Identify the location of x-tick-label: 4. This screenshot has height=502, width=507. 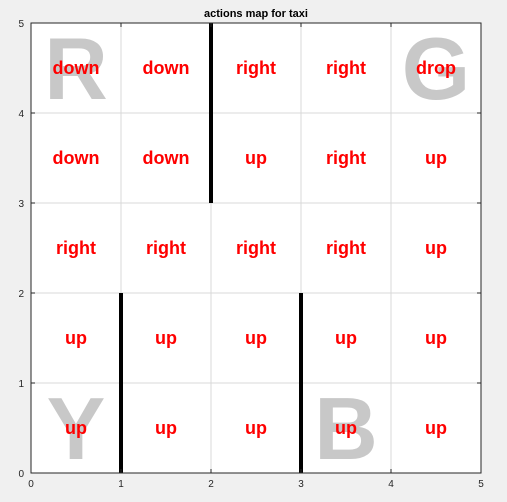
(391, 484).